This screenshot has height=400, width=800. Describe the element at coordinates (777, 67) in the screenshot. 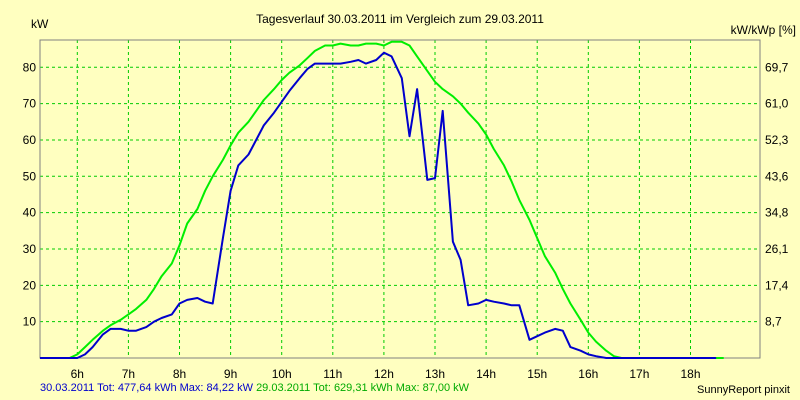

I see `y-tick-label-right: 69,7` at that location.